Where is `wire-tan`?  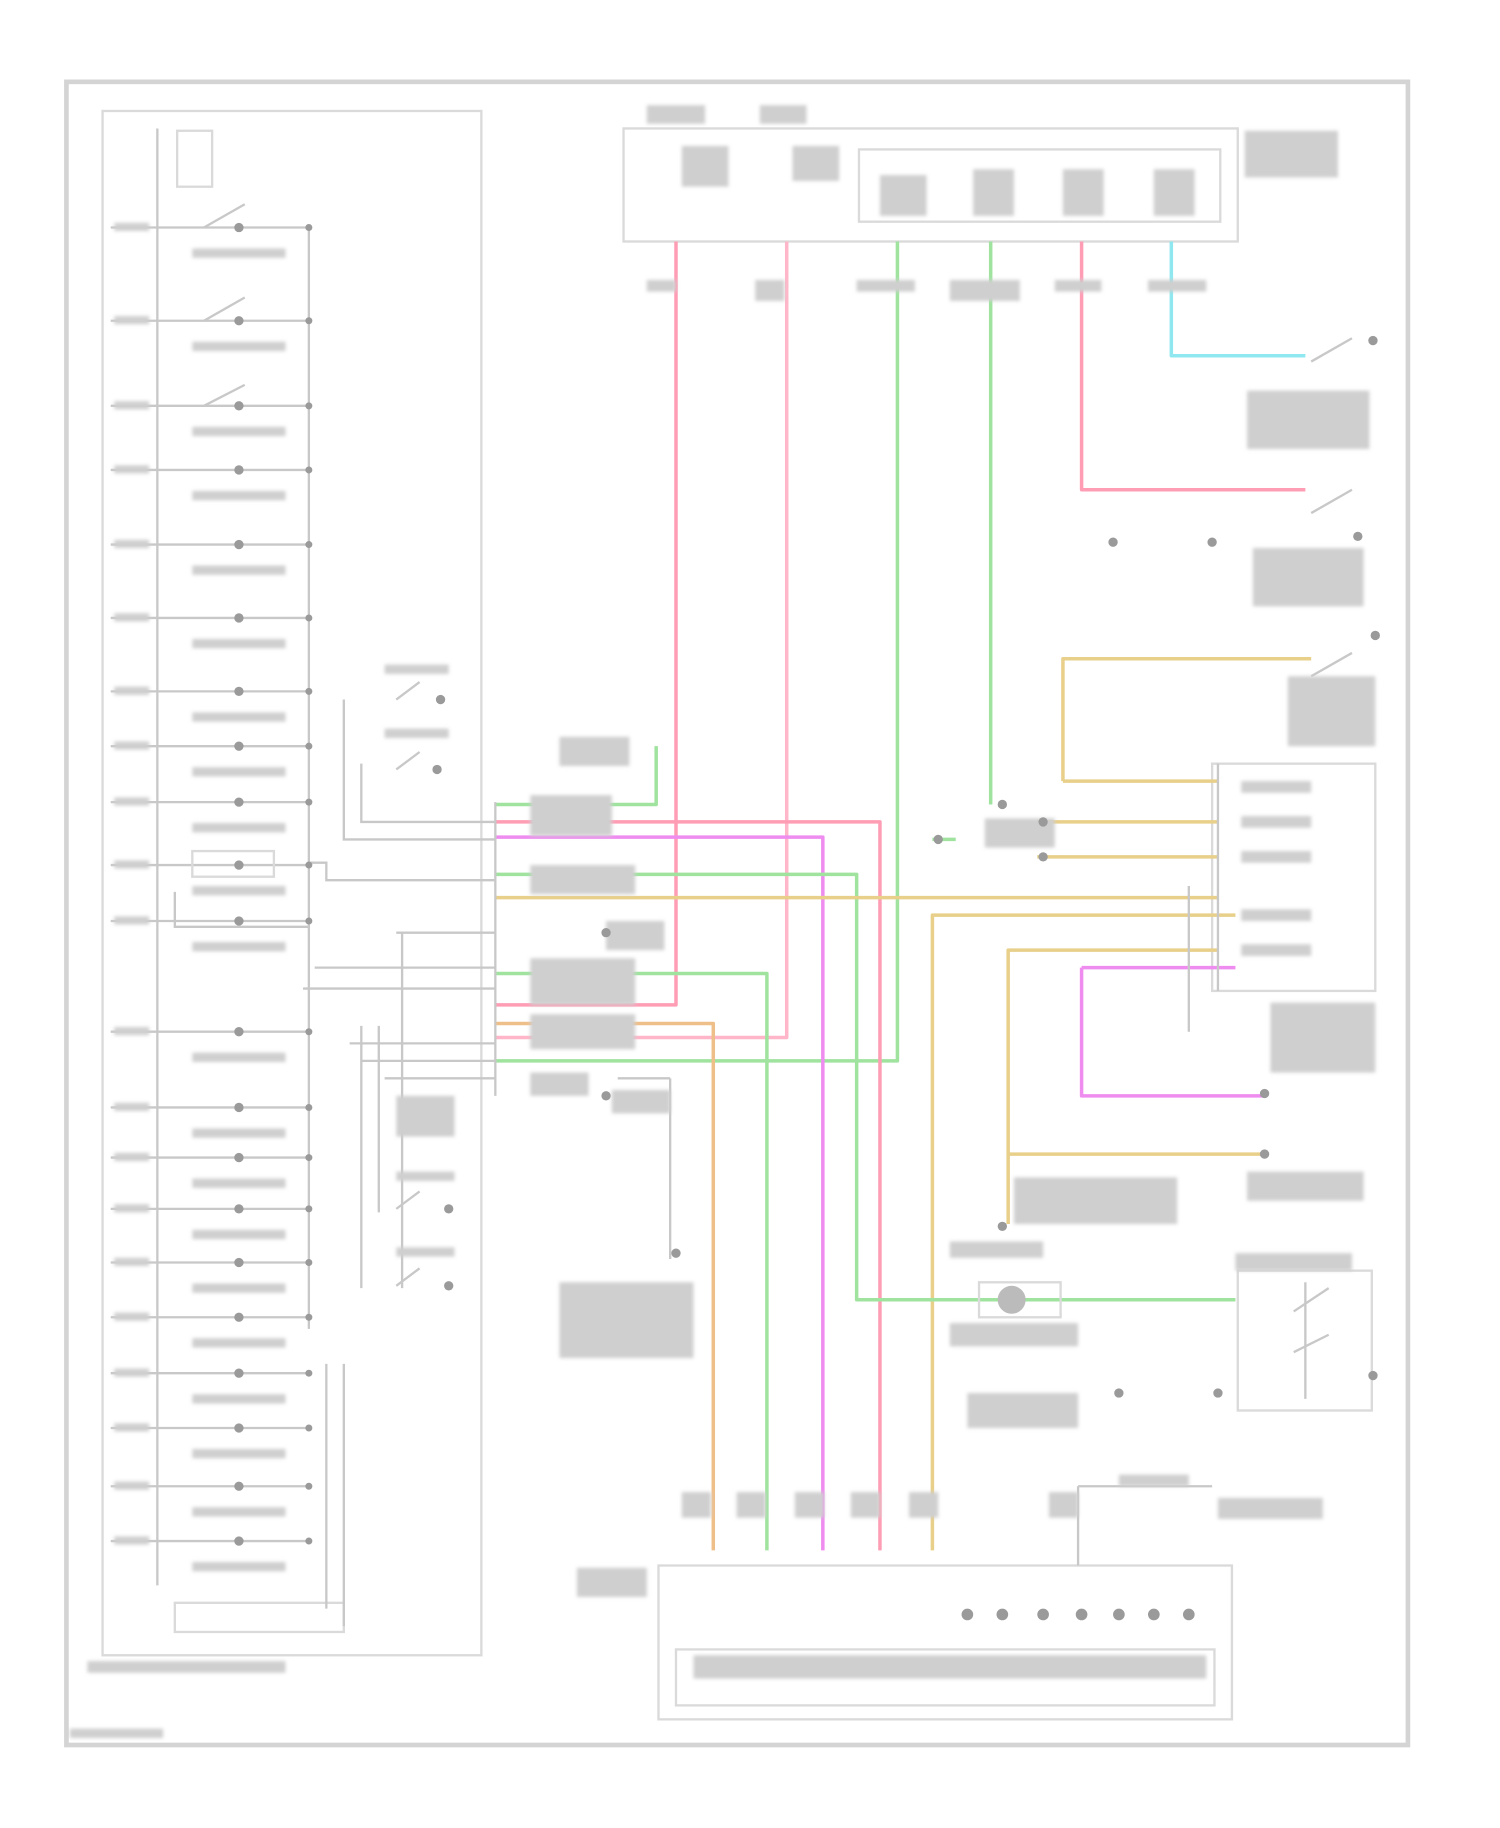
wire-tan is located at coordinates (1083, 1232).